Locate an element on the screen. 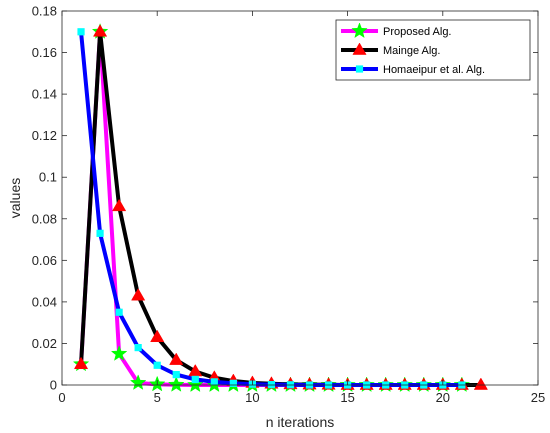  y-axis-title: values is located at coordinates (15, 198).